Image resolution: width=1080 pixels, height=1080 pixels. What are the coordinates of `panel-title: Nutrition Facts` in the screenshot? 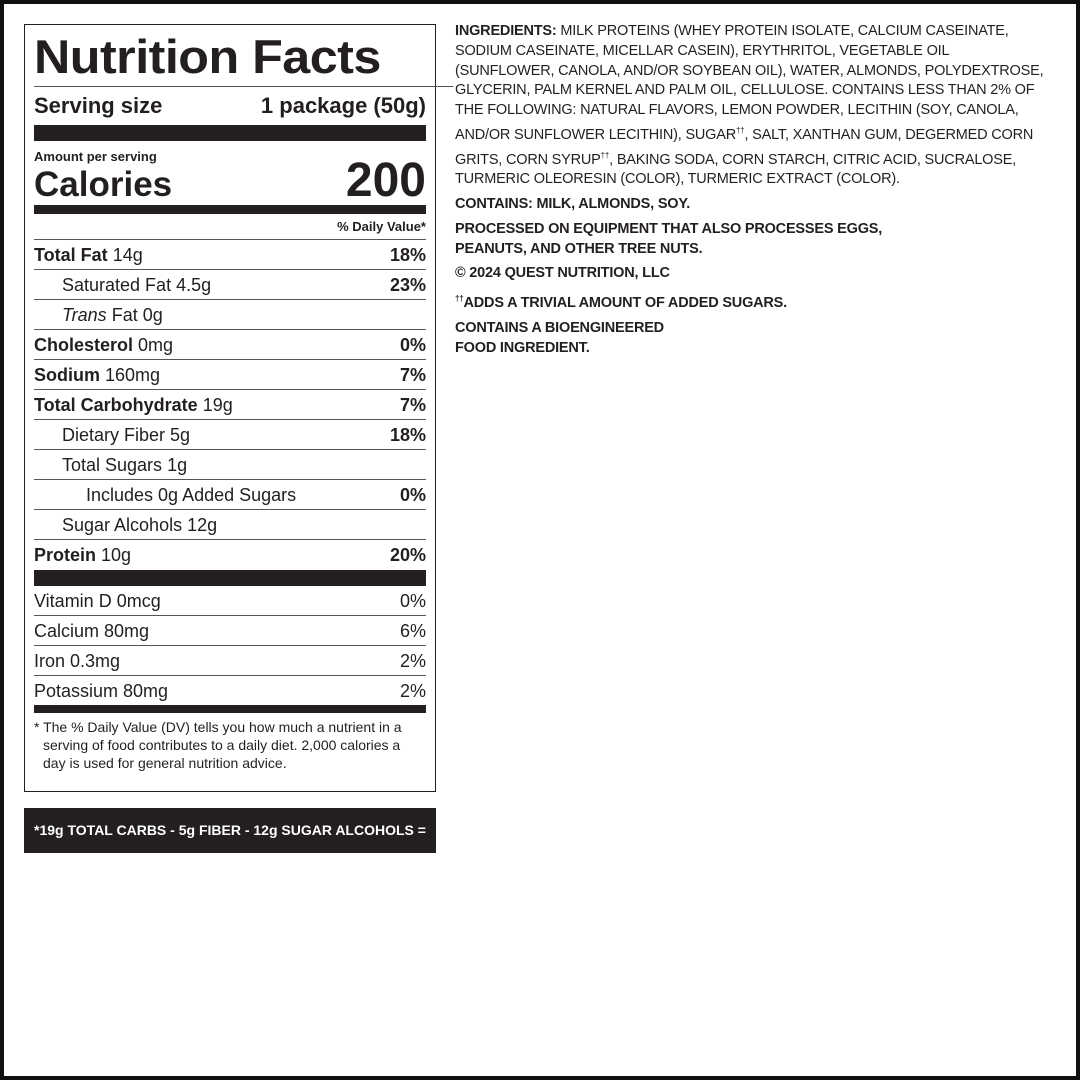 It's located at (244, 58).